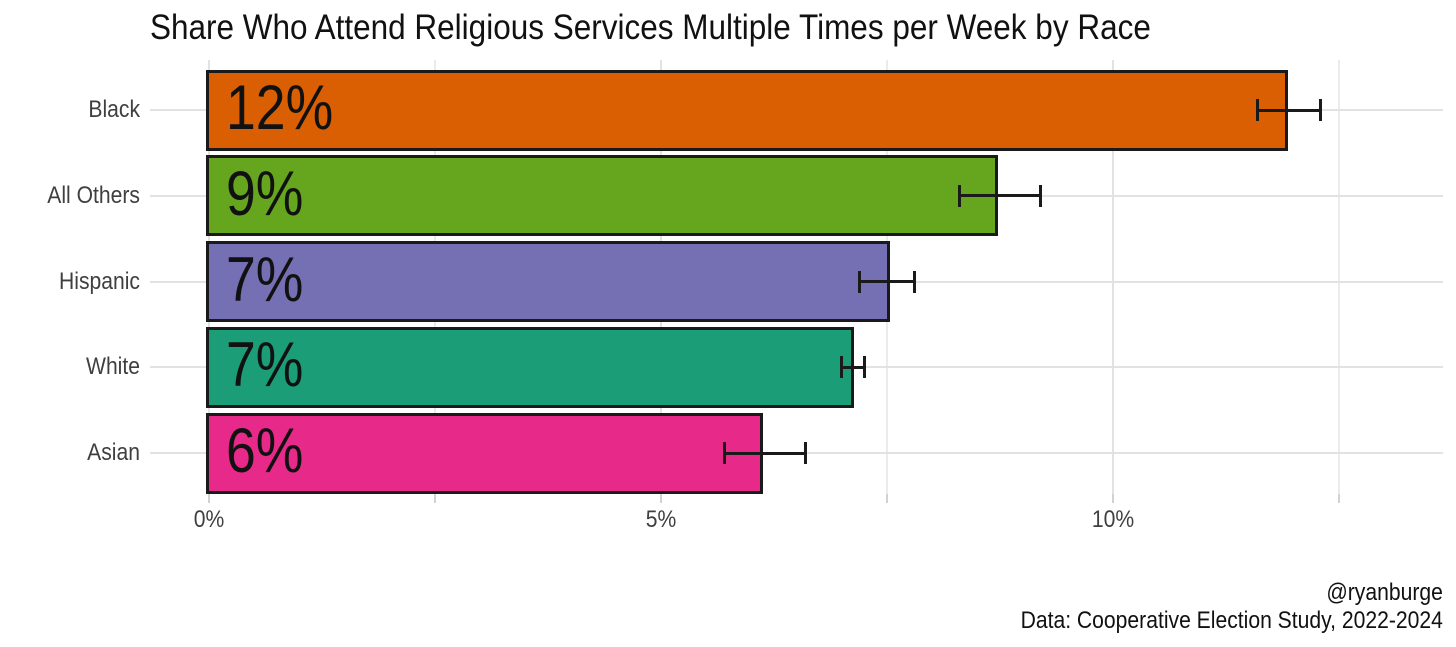 The height and width of the screenshot is (647, 1456). Describe the element at coordinates (99, 281) in the screenshot. I see `y-axis-label-hispanic: Hispanic` at that location.